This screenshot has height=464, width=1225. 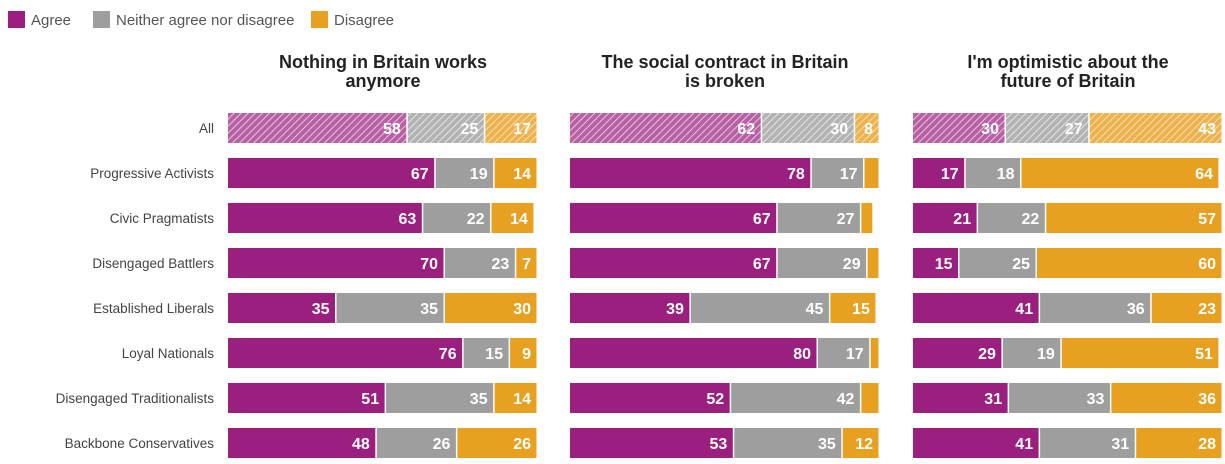 I want to click on row-label-loyal-nationals: Loyal Nationals, so click(x=168, y=353).